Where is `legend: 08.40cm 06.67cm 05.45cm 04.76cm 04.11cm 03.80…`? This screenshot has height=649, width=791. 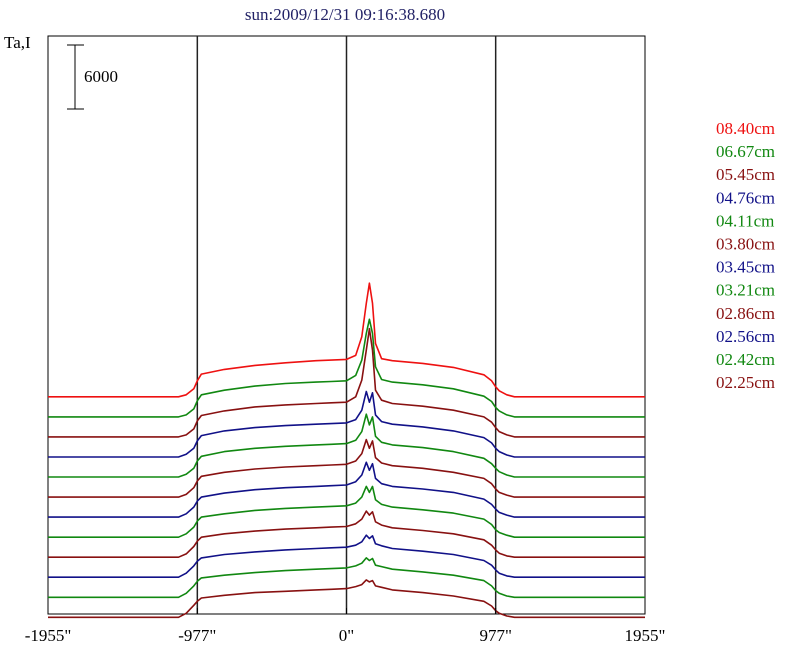
legend: 08.40cm 06.67cm 05.45cm 04.76cm 04.11cm 03.80… is located at coordinates (745, 255).